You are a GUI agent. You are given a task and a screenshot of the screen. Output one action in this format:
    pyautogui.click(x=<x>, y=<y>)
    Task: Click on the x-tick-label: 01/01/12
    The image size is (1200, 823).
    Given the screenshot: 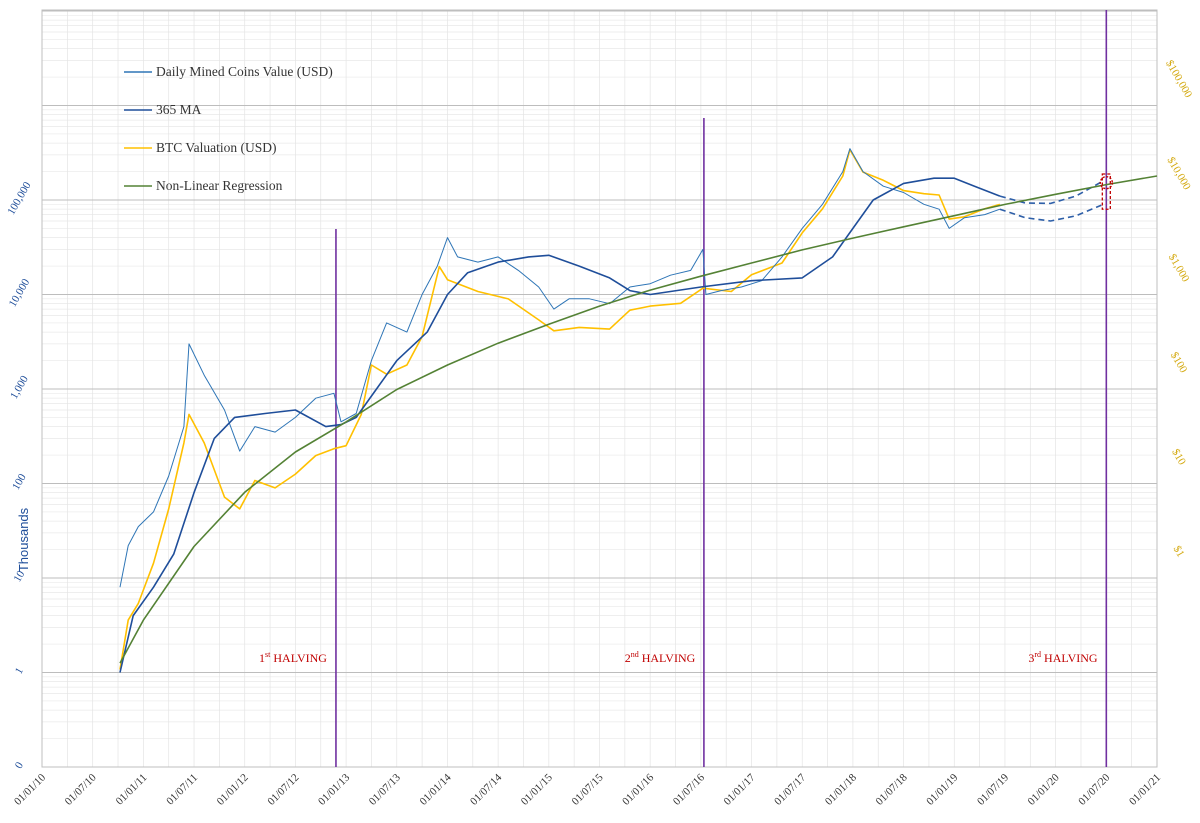 What is the action you would take?
    pyautogui.click(x=233, y=790)
    